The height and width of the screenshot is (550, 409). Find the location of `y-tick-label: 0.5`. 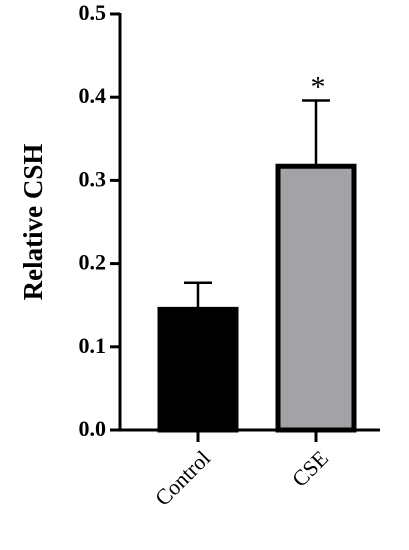

y-tick-label: 0.5 is located at coordinates (93, 12).